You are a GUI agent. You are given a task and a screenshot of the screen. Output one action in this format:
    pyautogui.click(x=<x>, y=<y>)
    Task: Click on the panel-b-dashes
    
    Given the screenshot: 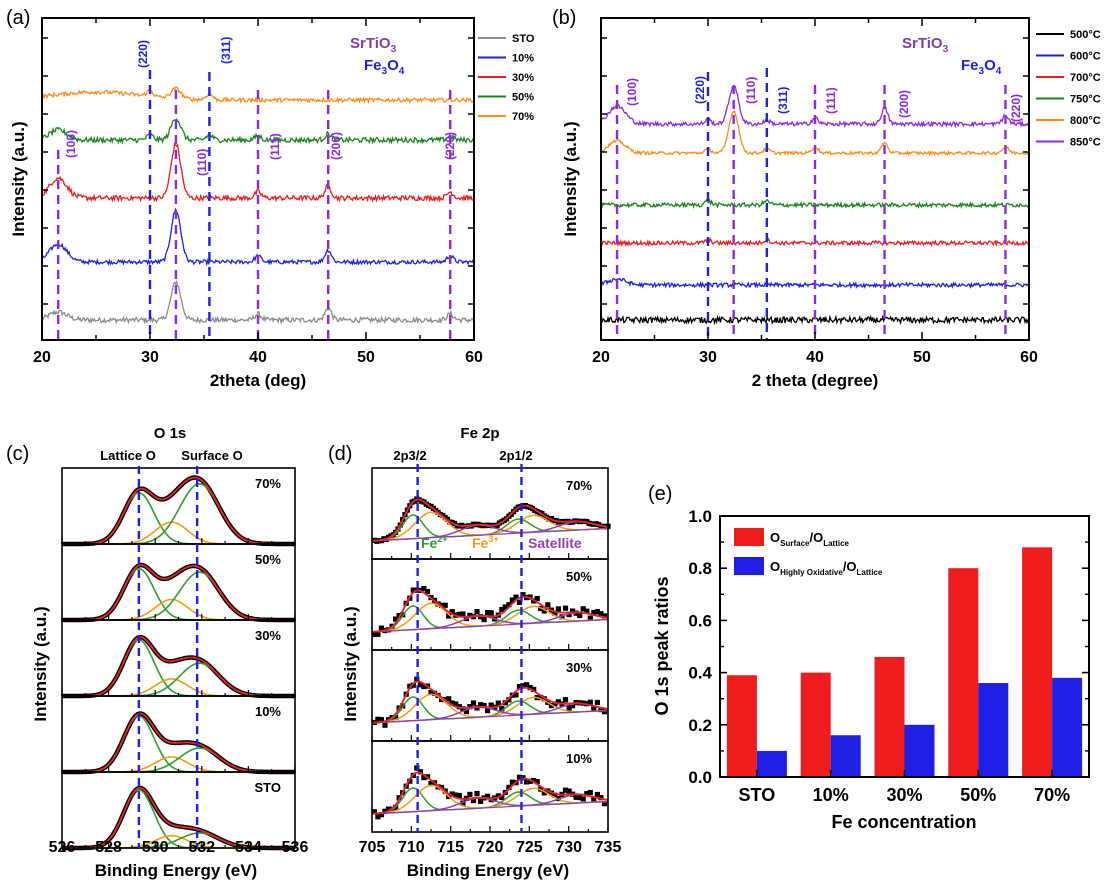 What is the action you would take?
    pyautogui.click(x=811, y=204)
    